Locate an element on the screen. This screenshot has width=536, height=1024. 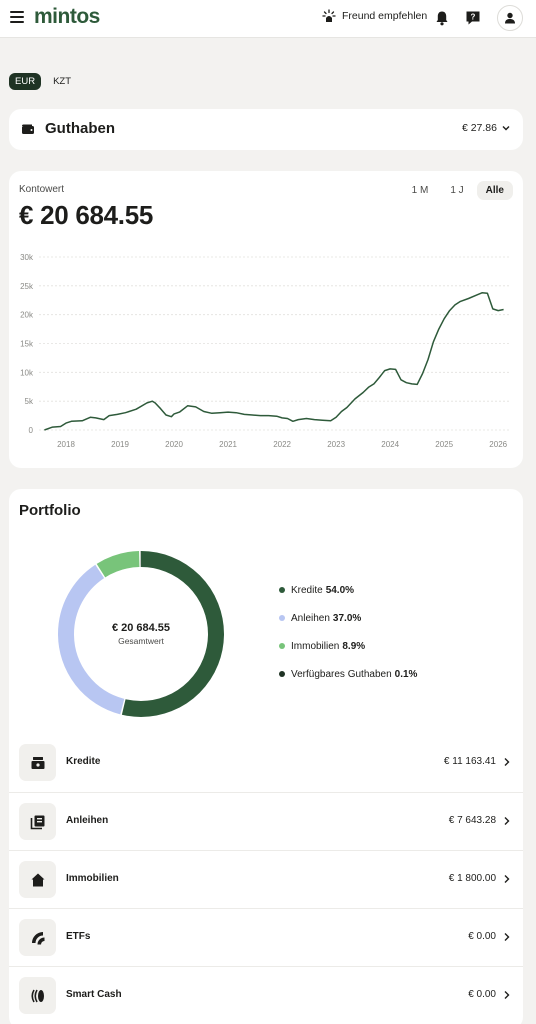
product-row-anleihen: Anleihen € 7 643.28 is located at coordinates (266, 821).